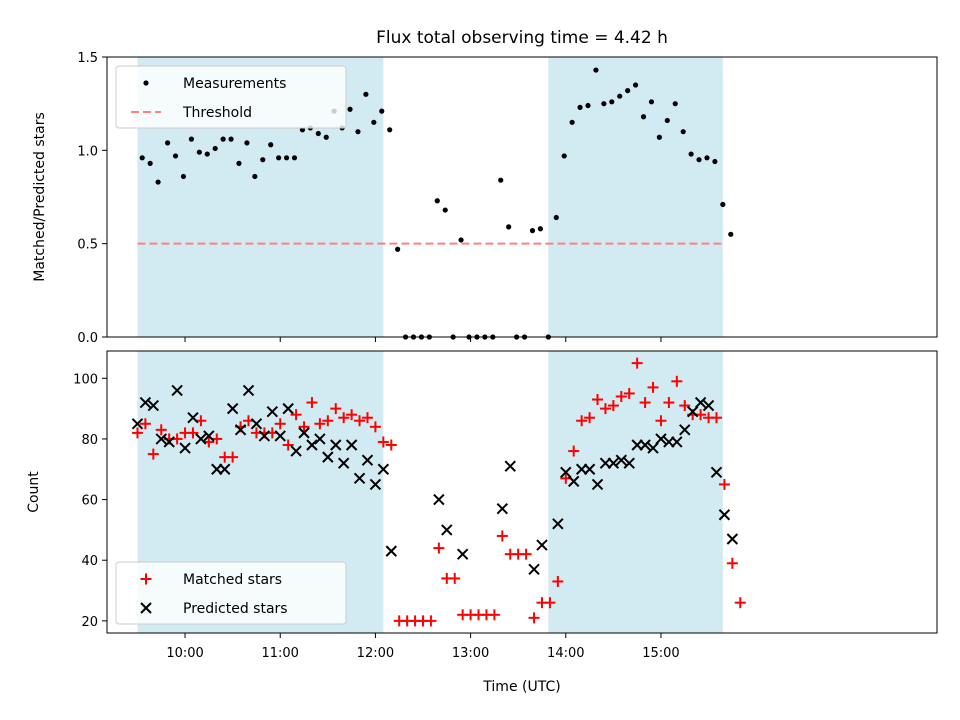 The height and width of the screenshot is (720, 960). I want to click on legend-label: Predicted stars, so click(235, 609).